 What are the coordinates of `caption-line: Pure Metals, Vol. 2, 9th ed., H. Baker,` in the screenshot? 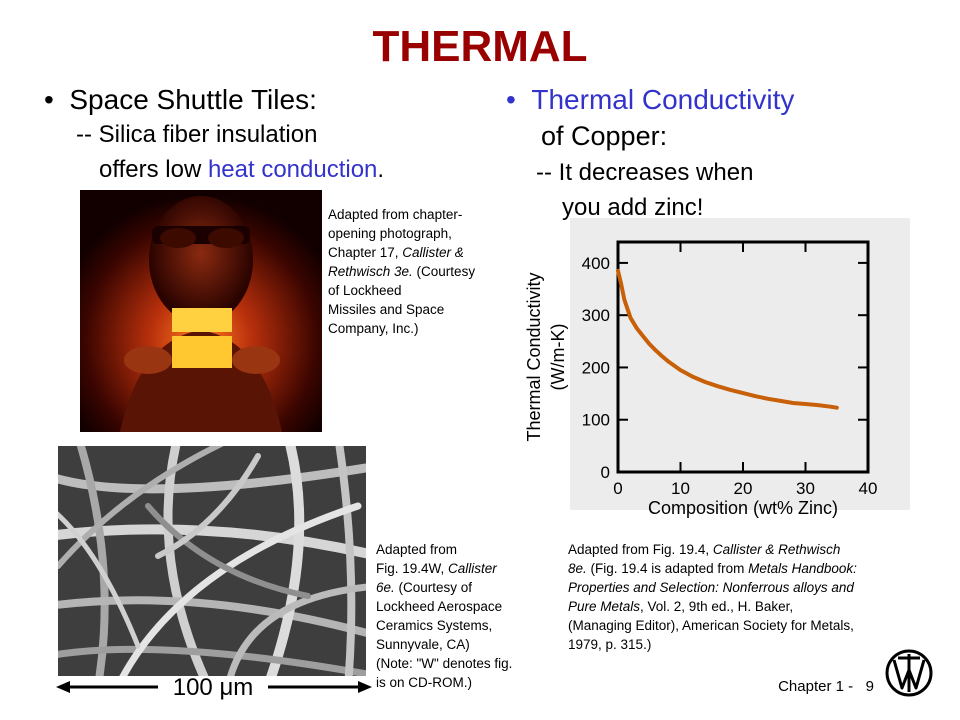 It's located at (748, 606).